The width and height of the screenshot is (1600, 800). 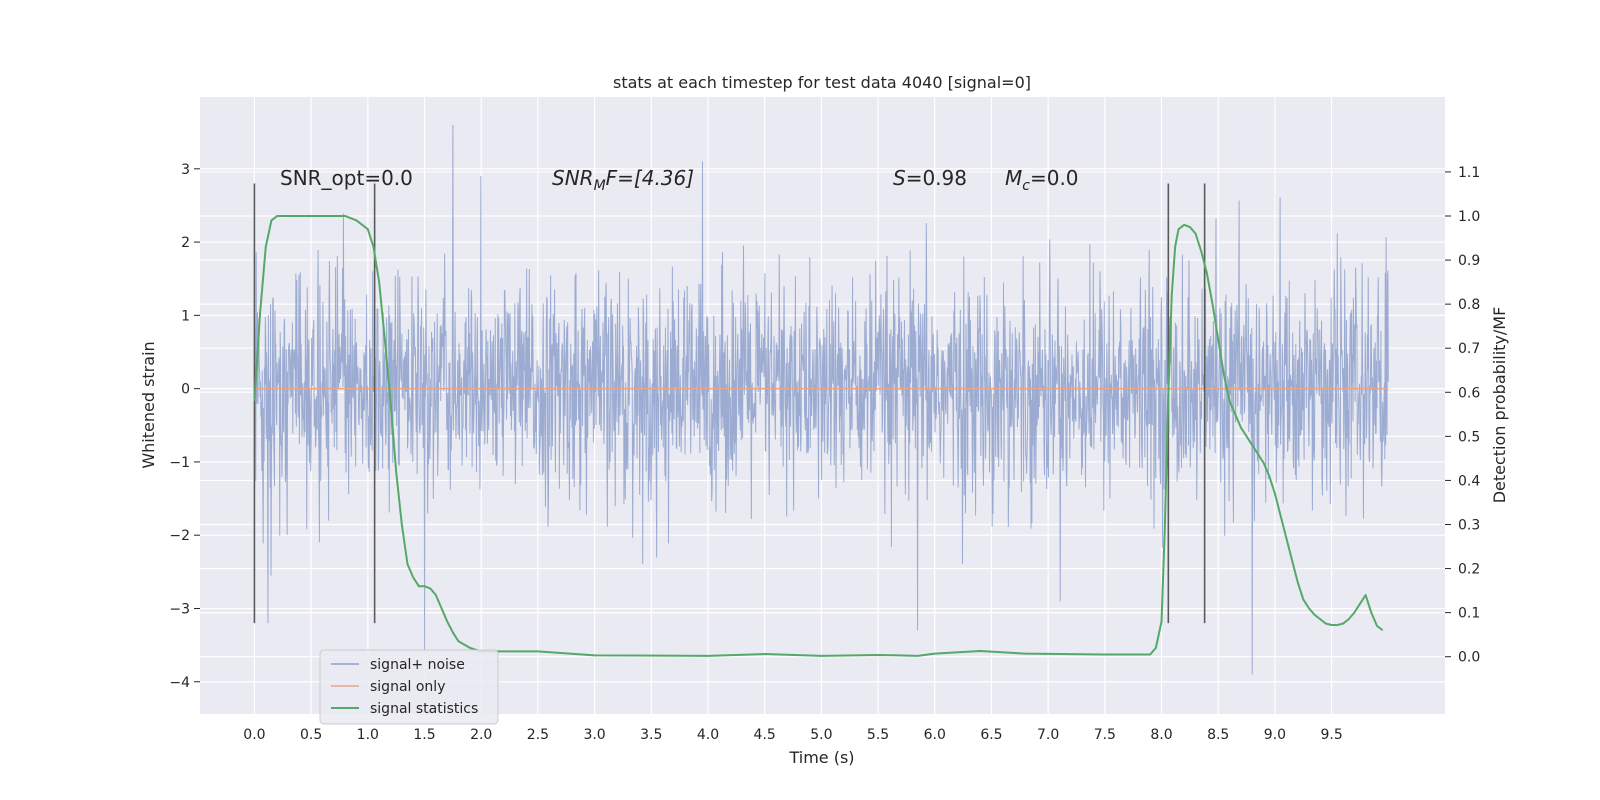 What do you see at coordinates (821, 735) in the screenshot?
I see `x-tick-label-10: 5.0` at bounding box center [821, 735].